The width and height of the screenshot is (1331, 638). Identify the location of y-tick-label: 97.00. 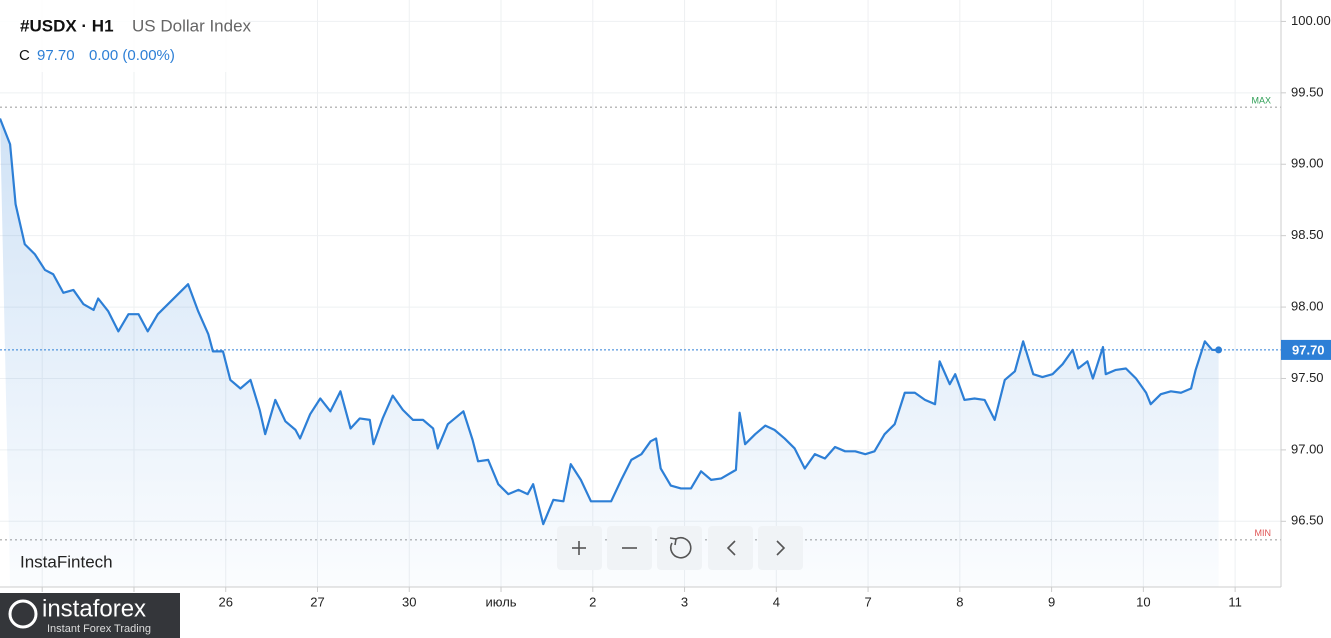
(1307, 448).